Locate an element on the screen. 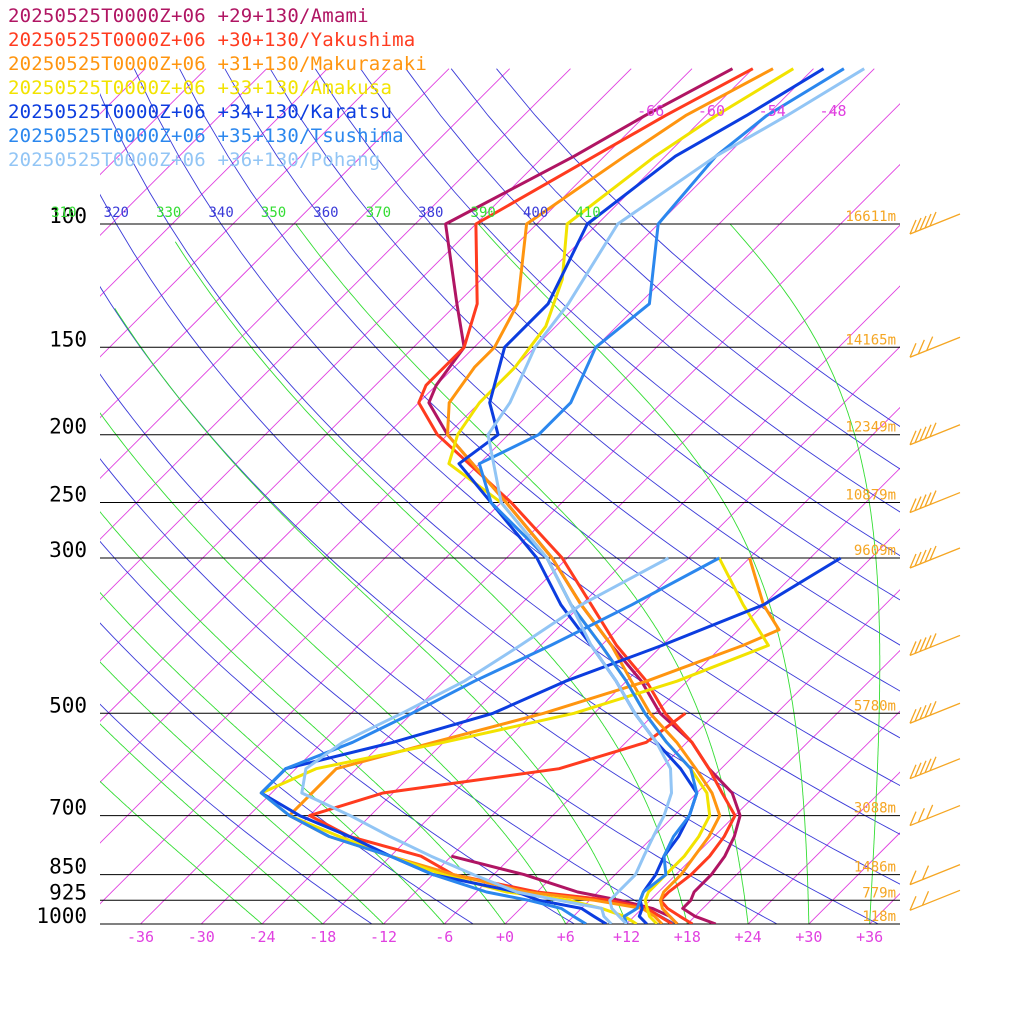 The image size is (1024, 1024). pressure-label: 300 is located at coordinates (68, 550).